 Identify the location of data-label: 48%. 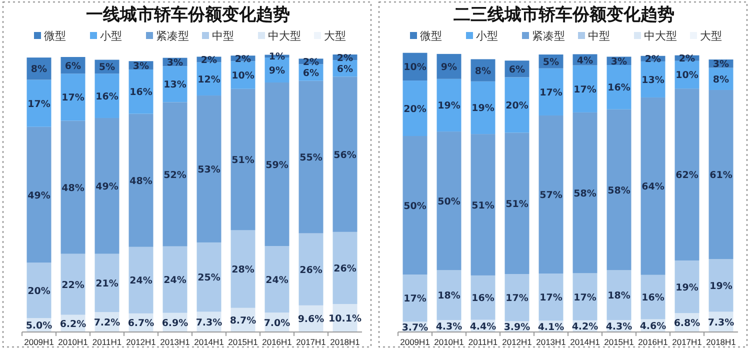
(141, 181).